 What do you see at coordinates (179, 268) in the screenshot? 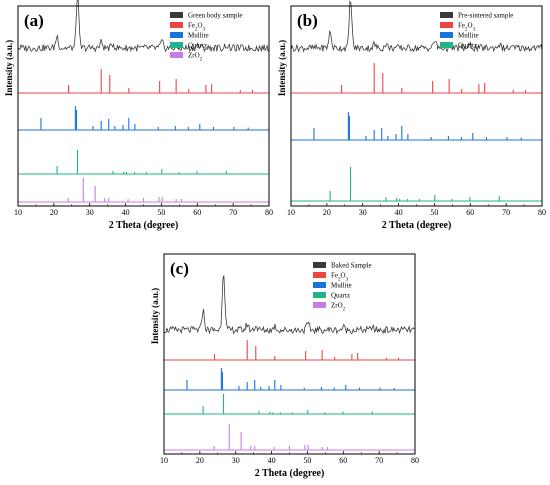
I see `panel-label: (c)` at bounding box center [179, 268].